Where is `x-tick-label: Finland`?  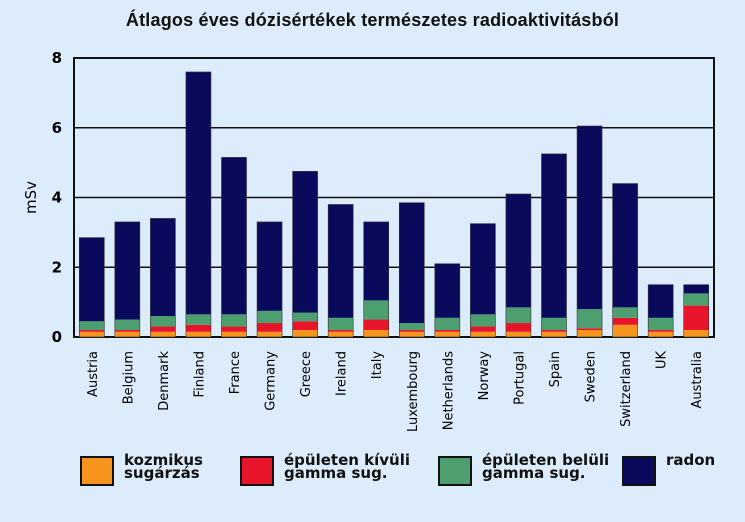
x-tick-label: Finland is located at coordinates (199, 374).